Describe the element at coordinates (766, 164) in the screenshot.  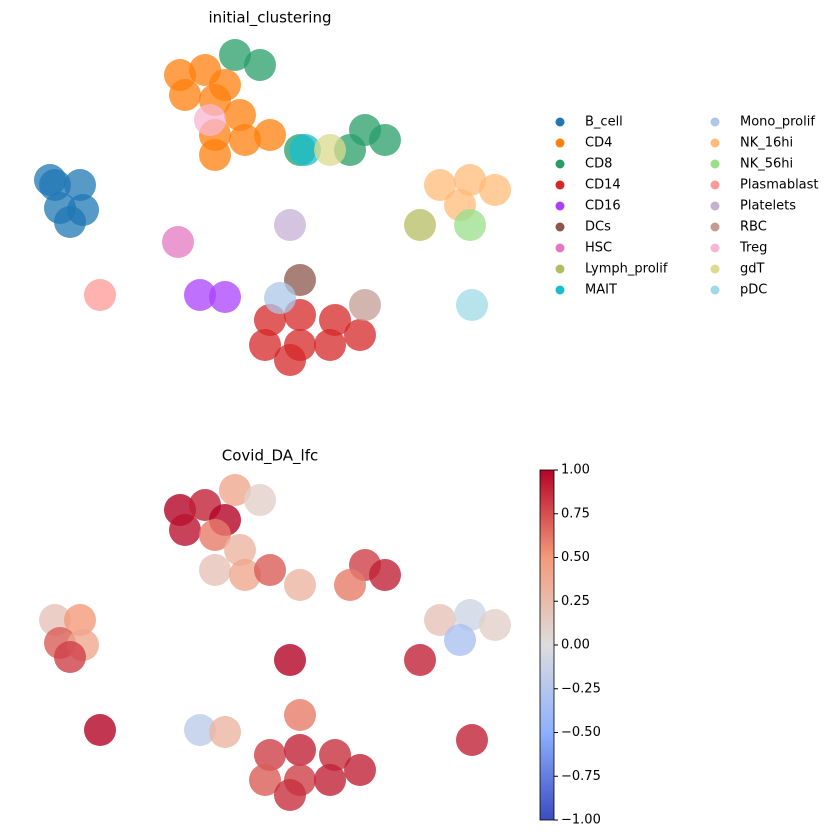
I see `legend-label: NK_56hi` at that location.